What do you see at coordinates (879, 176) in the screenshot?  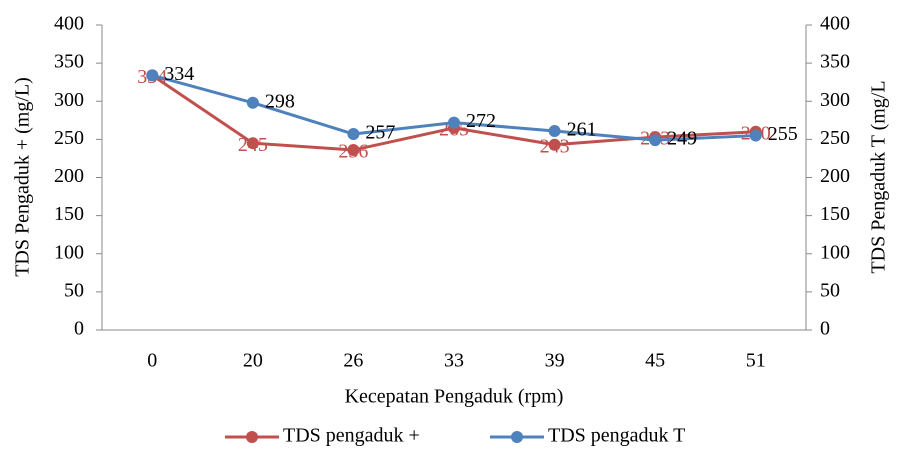 I see `y2-axis-label: TDS Pengaduk T (mg/L` at bounding box center [879, 176].